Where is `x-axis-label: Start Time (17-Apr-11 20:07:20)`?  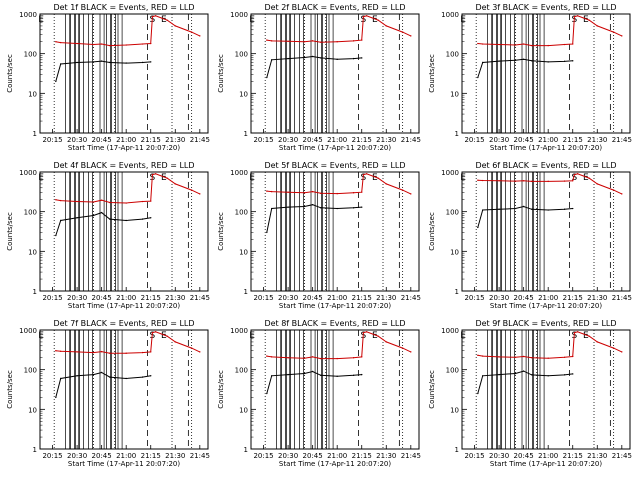
x-axis-label: Start Time (17-Apr-11 20:07:20) is located at coordinates (124, 306).